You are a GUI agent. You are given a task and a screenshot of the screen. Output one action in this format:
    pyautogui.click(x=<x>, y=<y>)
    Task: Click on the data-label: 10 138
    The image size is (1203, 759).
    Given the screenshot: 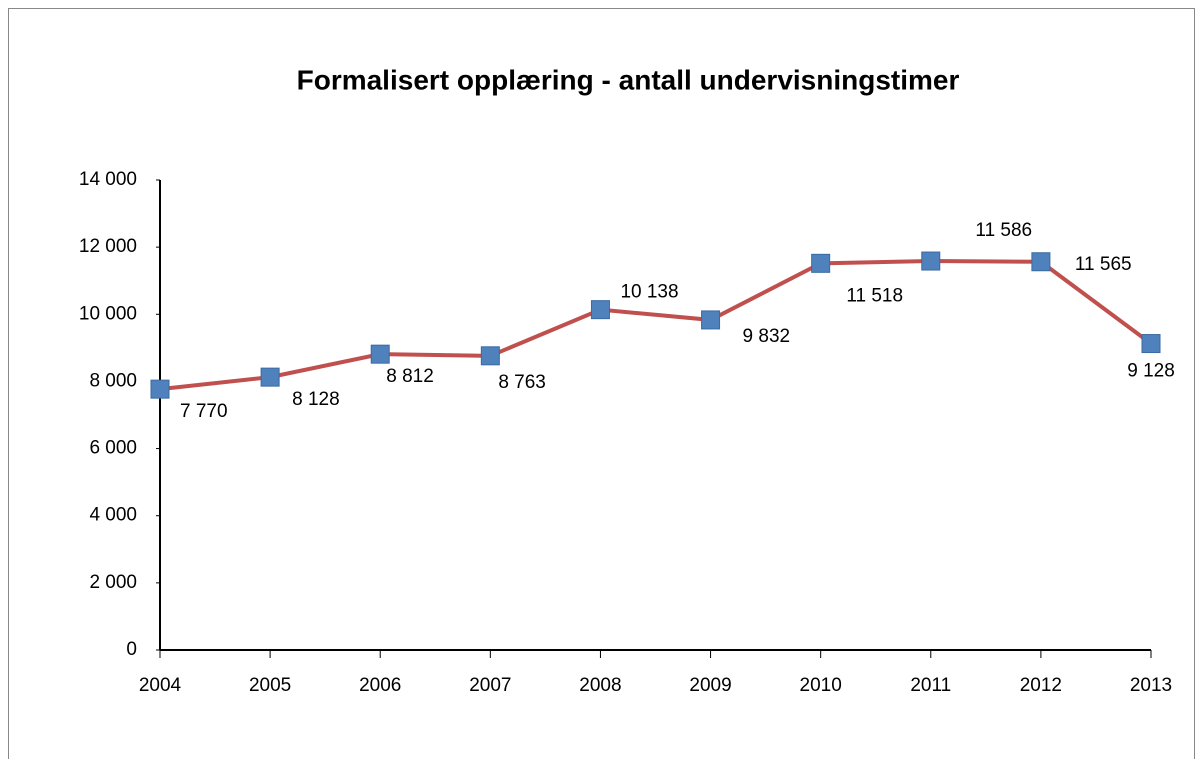 What is the action you would take?
    pyautogui.click(x=649, y=292)
    